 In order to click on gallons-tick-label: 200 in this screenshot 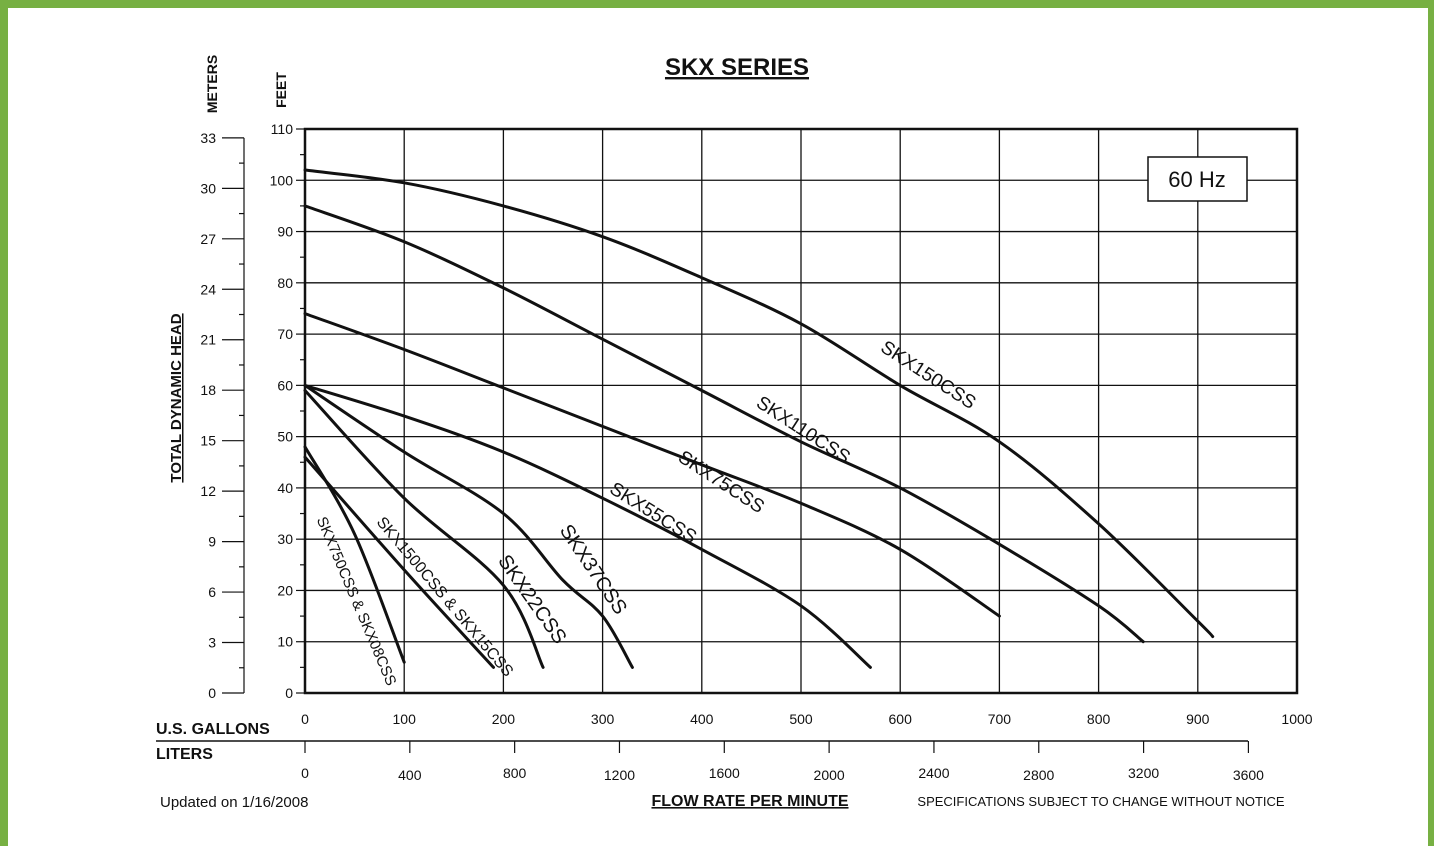, I will do `click(504, 719)`.